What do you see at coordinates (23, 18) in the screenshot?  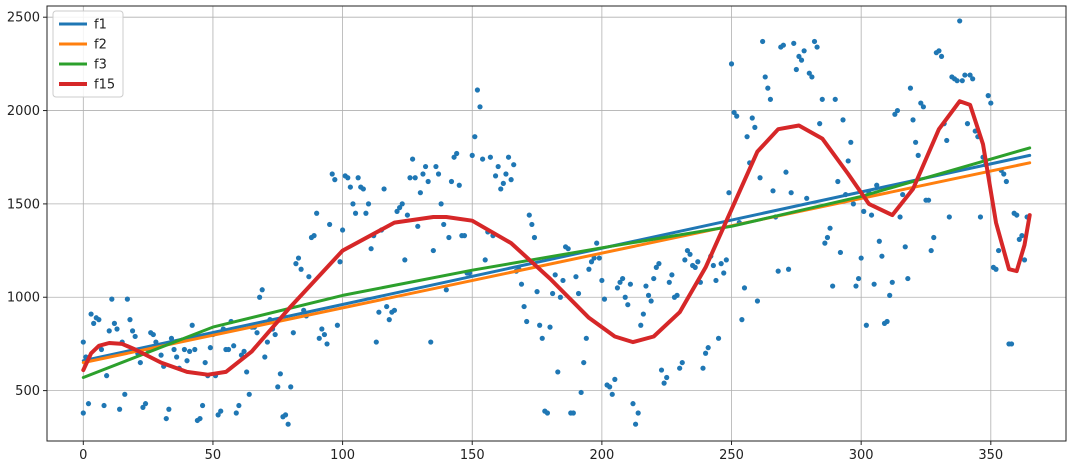 I see `y-tick-label: 2500` at bounding box center [23, 18].